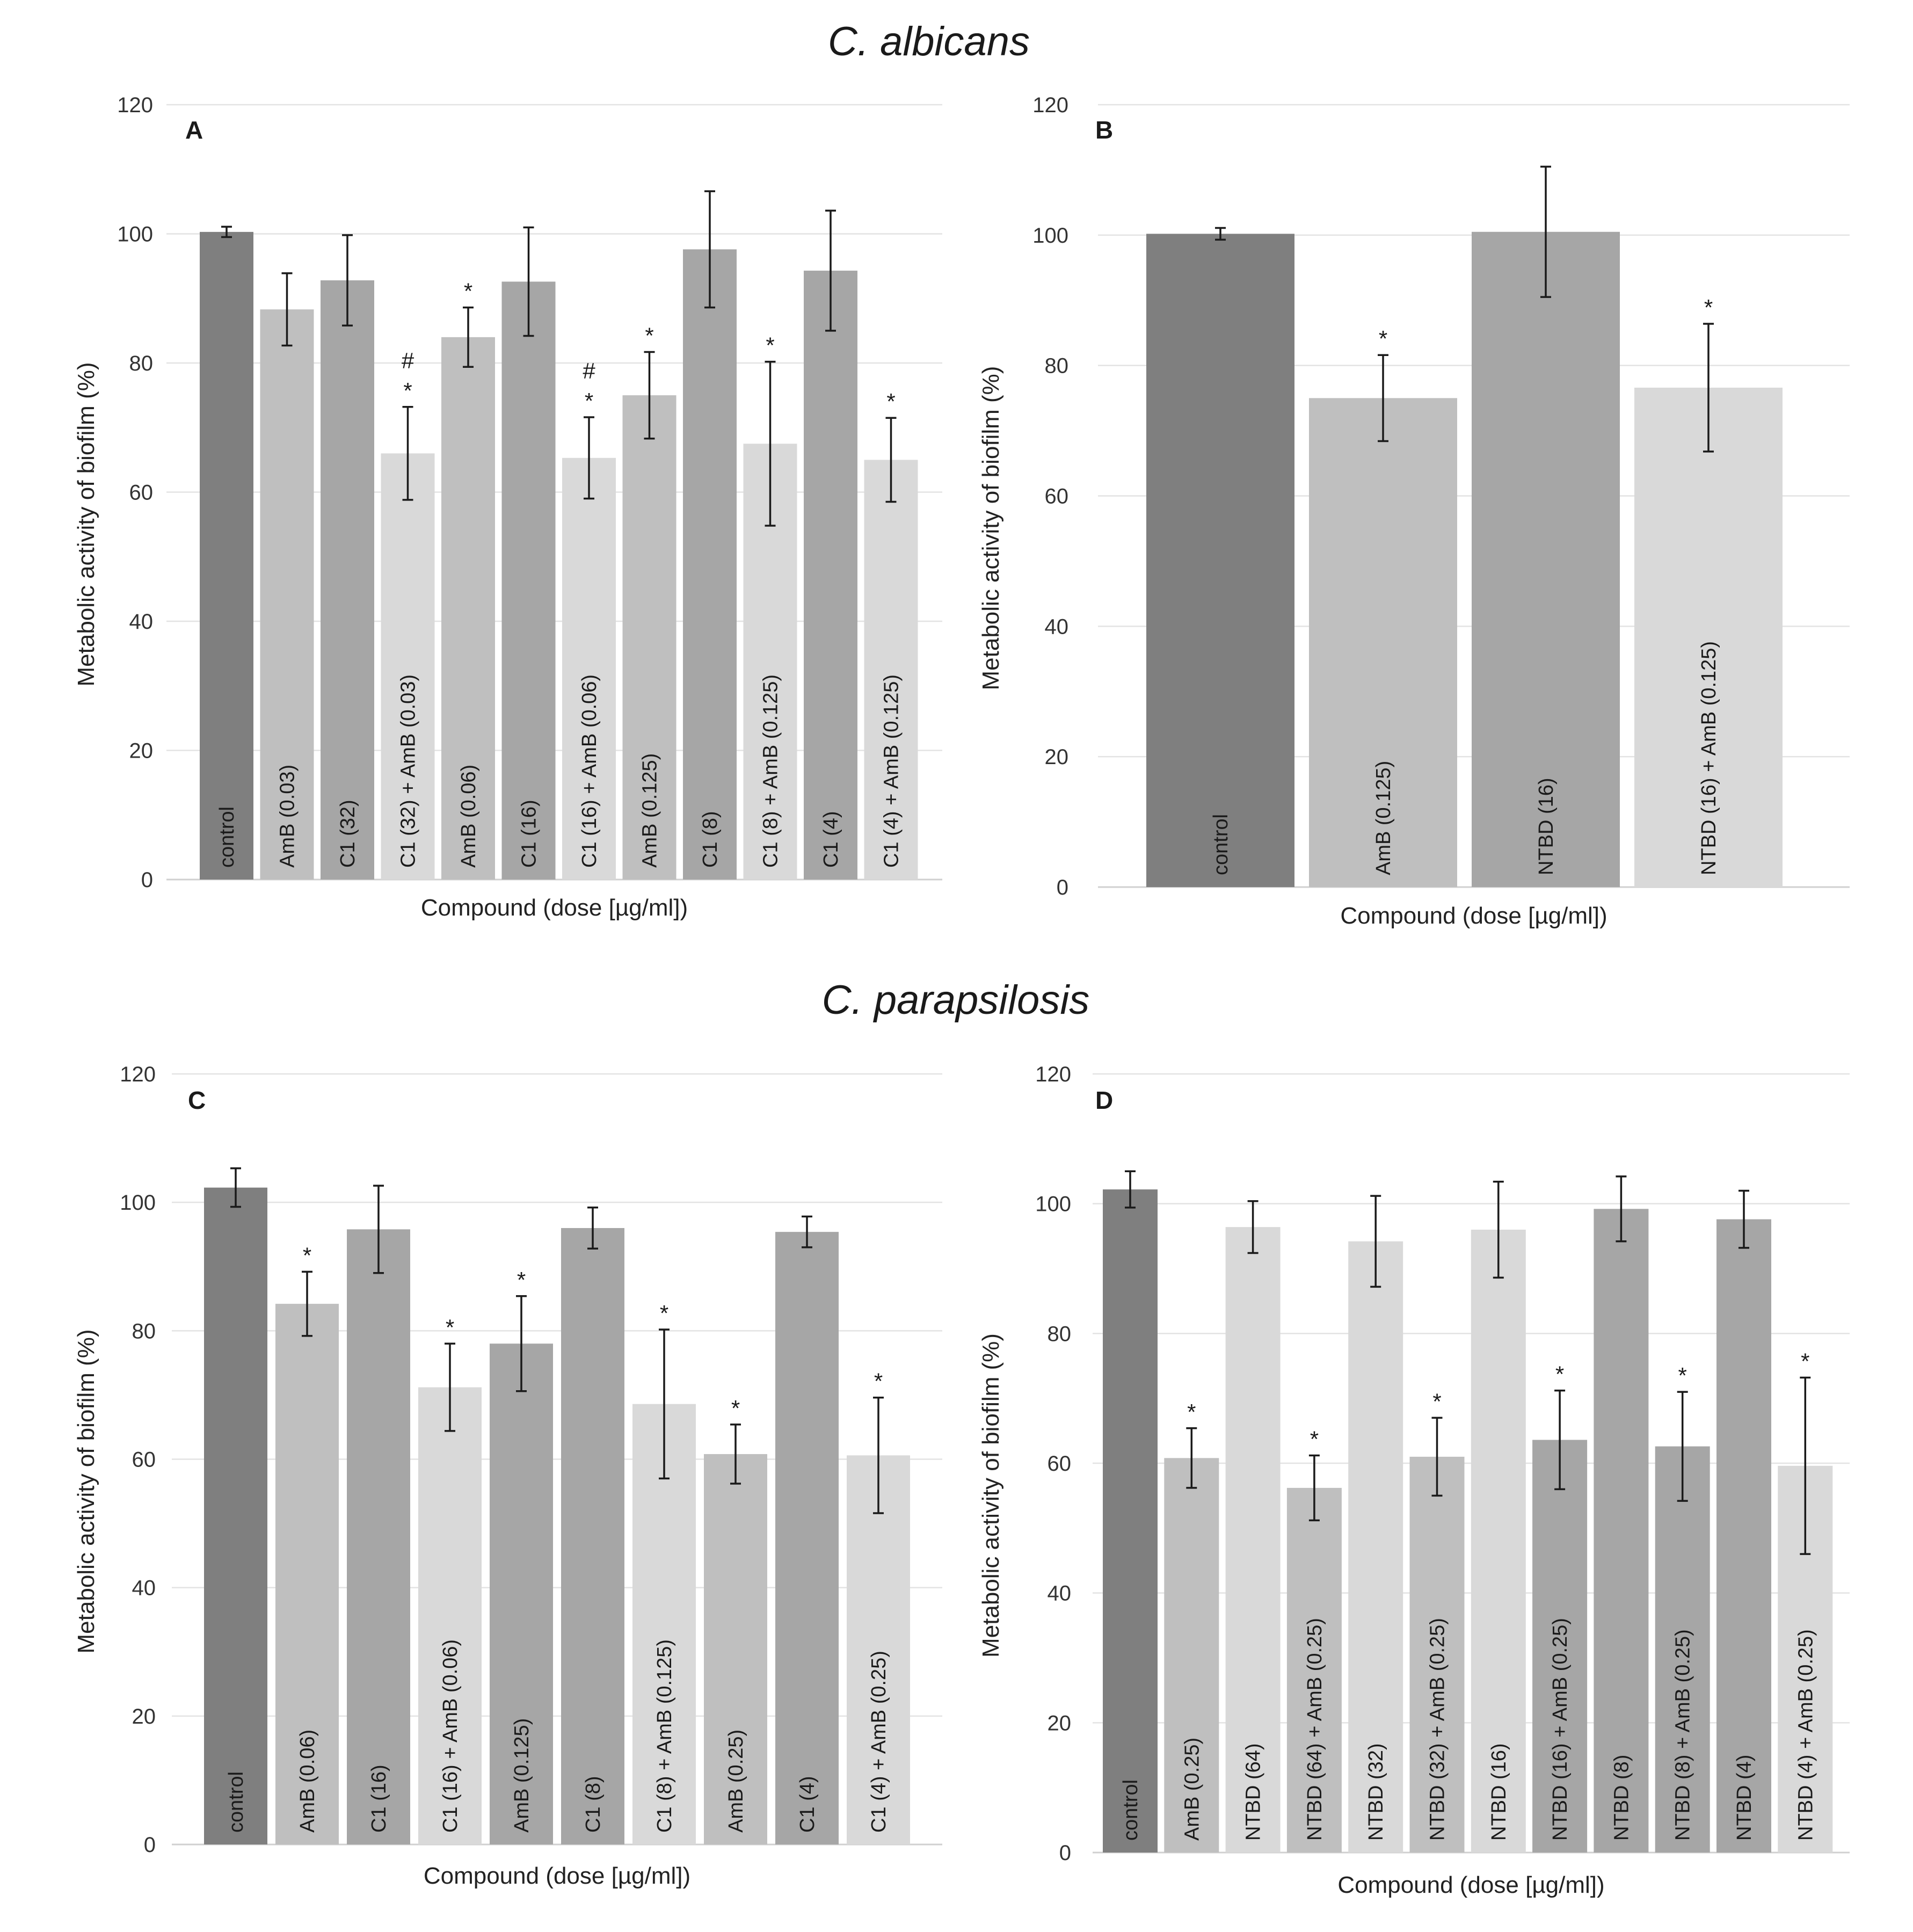  Describe the element at coordinates (589, 370) in the screenshot. I see `hash-marker: #` at that location.